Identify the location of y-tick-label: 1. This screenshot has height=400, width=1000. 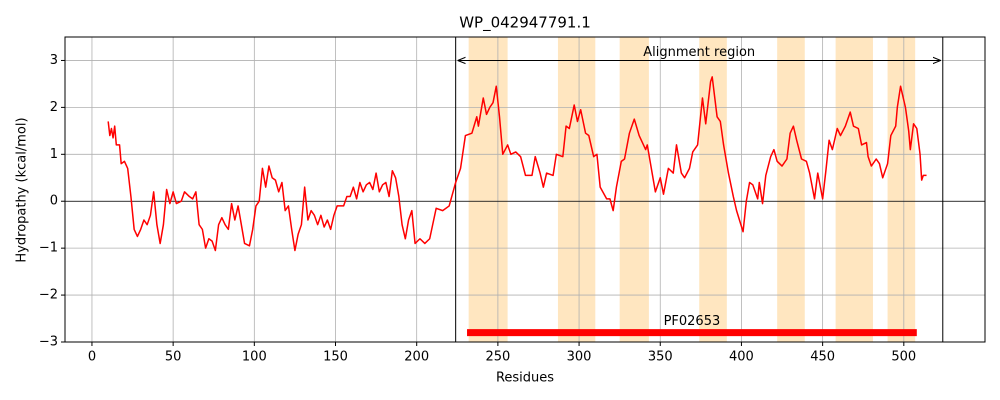
(54, 154).